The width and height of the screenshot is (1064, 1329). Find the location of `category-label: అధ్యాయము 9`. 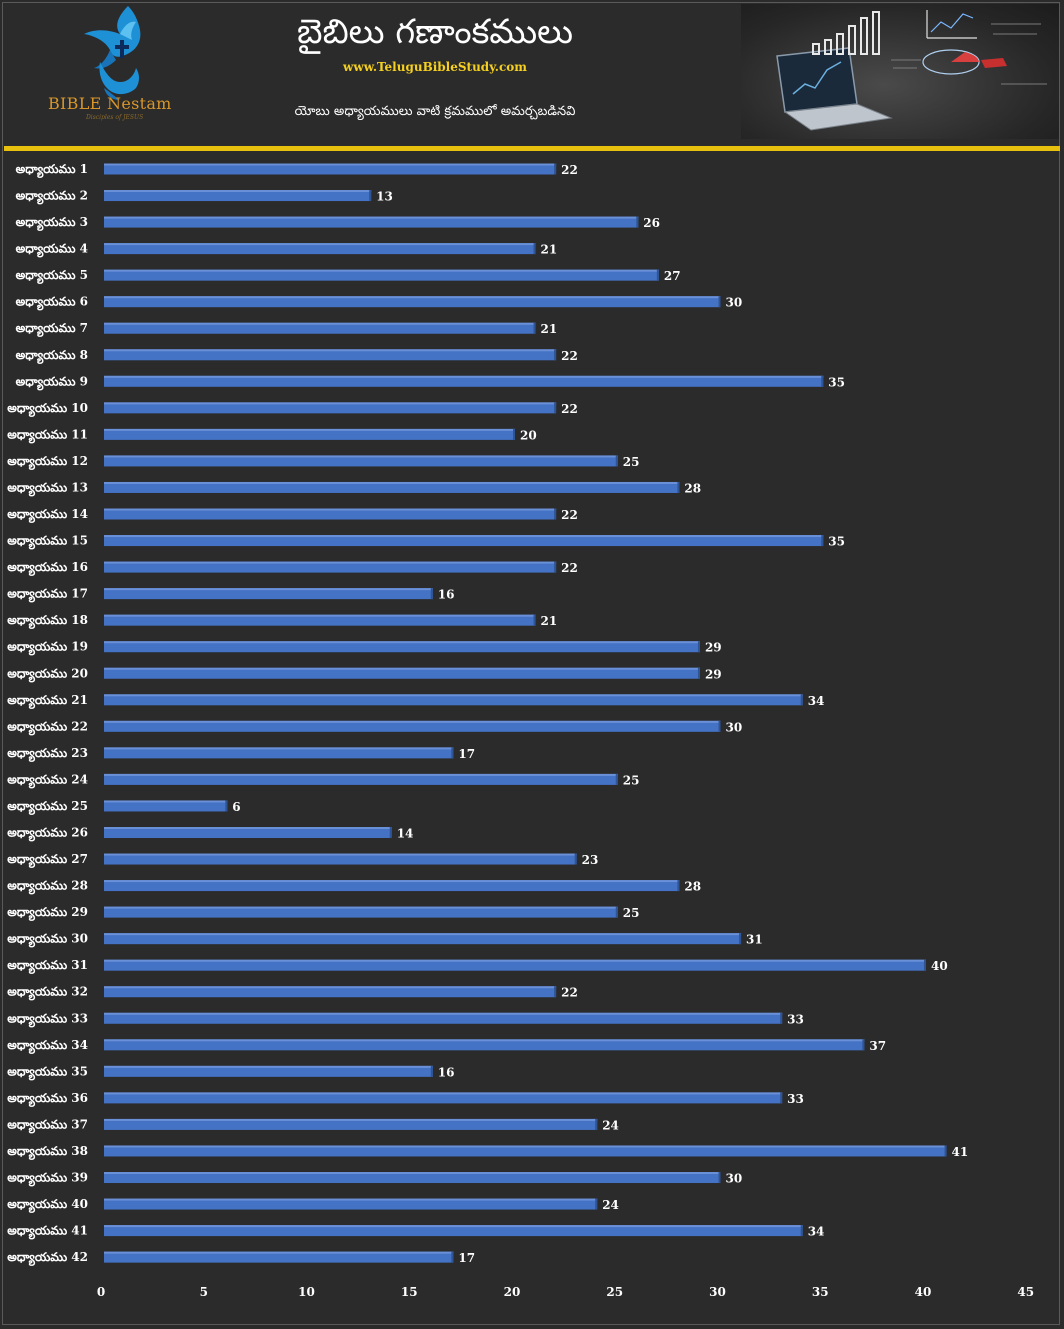

category-label: అధ్యాయము 9 is located at coordinates (52, 382).